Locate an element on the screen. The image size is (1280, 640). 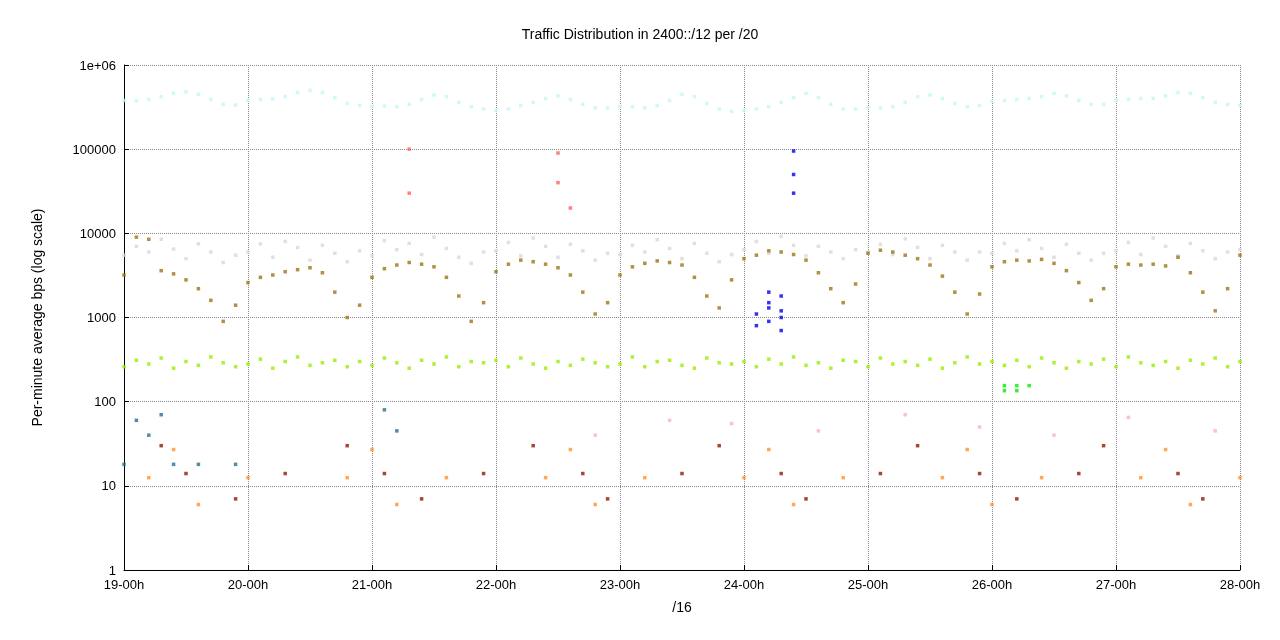
x-tick-label: 19-00h is located at coordinates (124, 584).